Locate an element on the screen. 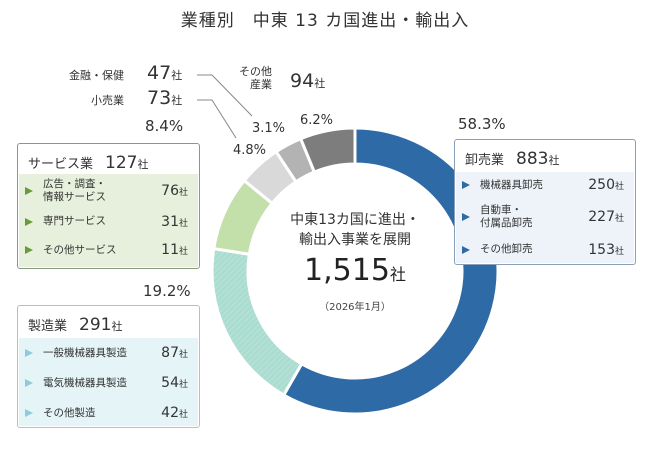 This screenshot has height=465, width=650. manufacturing-list-item: 一般機械器具製造 87社 is located at coordinates (108, 353).